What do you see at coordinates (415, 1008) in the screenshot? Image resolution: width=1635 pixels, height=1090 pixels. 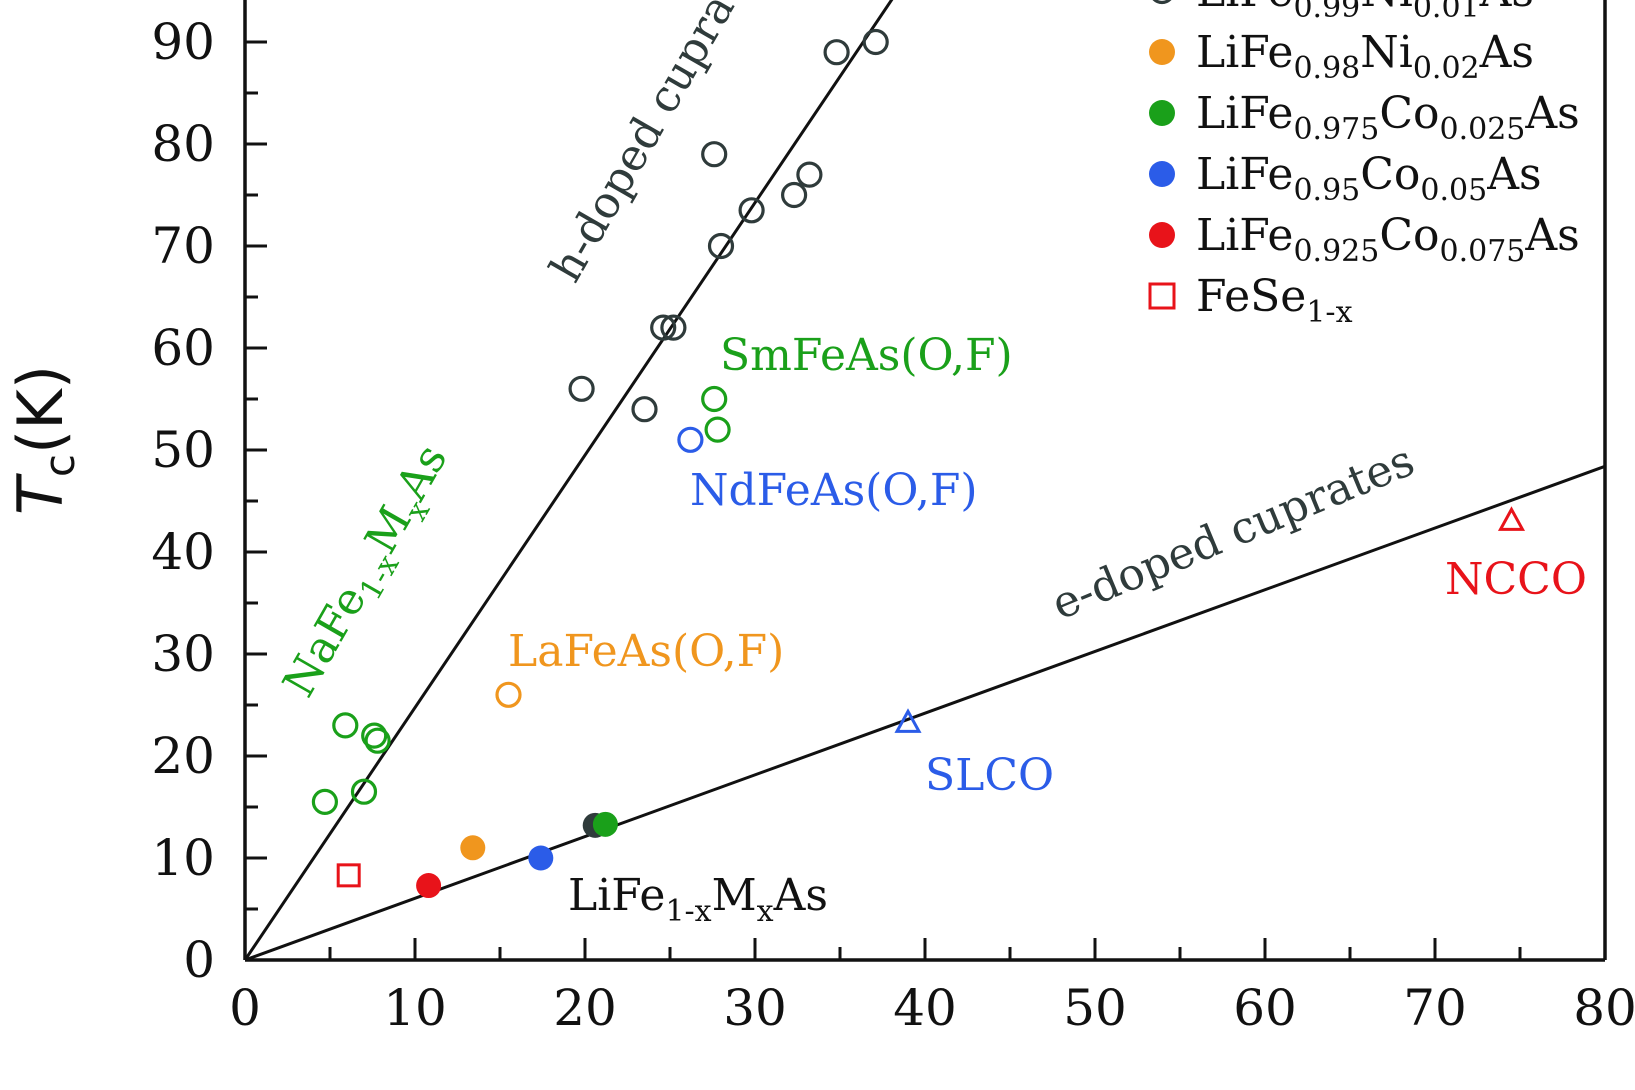 I see `x-tick-label: 10` at bounding box center [415, 1008].